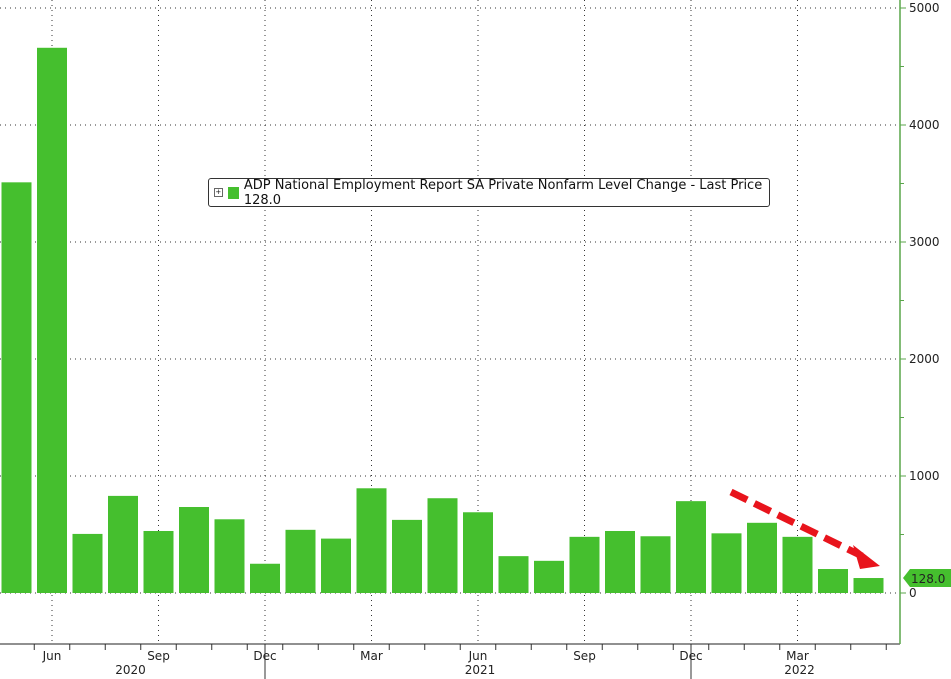 This screenshot has height=679, width=951. Describe the element at coordinates (913, 593) in the screenshot. I see `y-tick-label: 0` at that location.